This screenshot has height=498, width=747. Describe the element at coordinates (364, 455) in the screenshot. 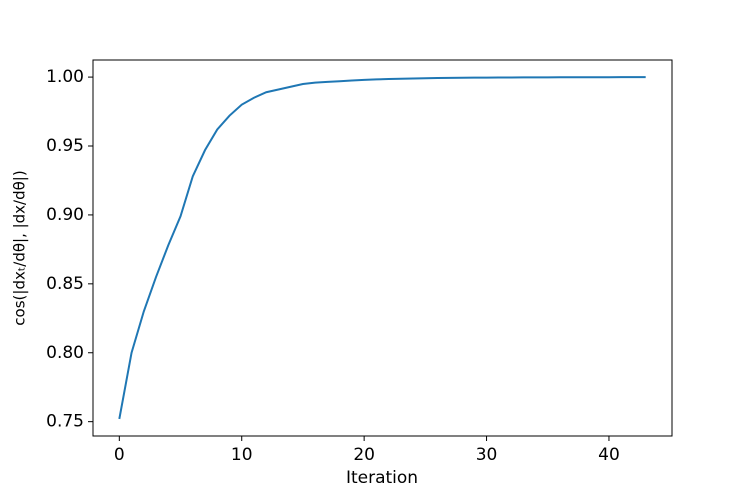

I see `x-tick-label: 20` at that location.